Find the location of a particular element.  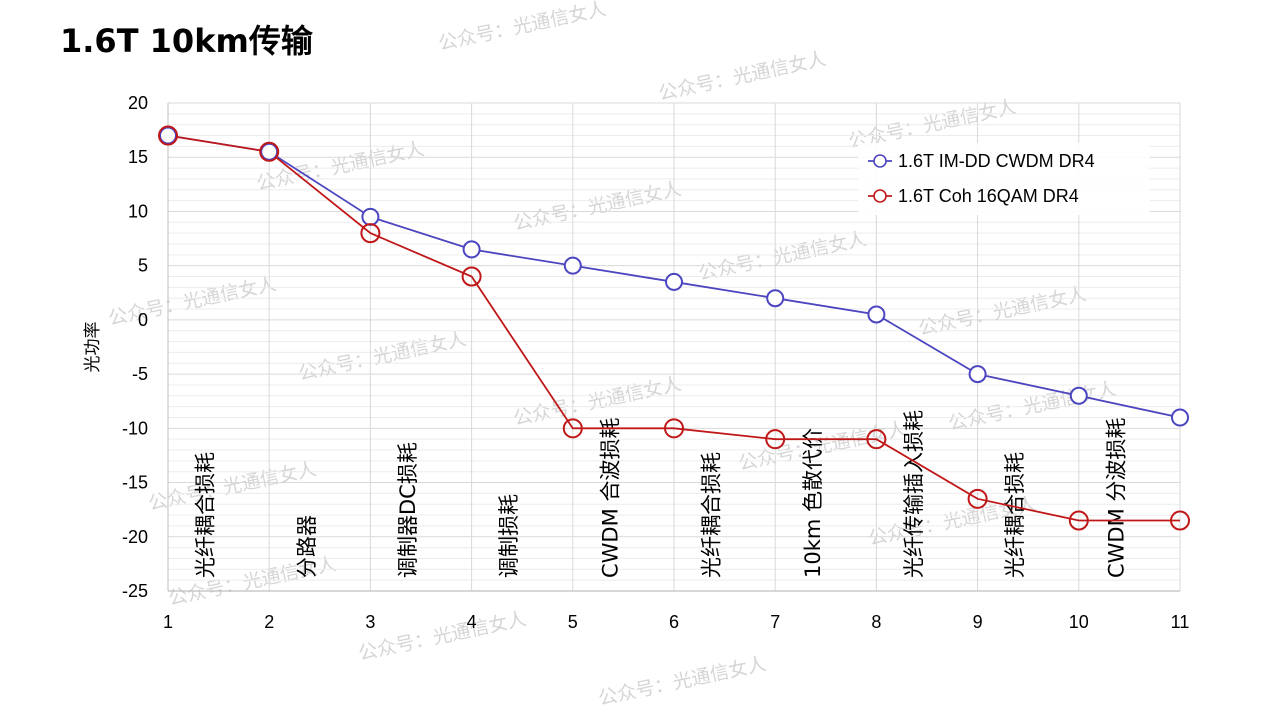

y-tick-label: -5 is located at coordinates (140, 374).